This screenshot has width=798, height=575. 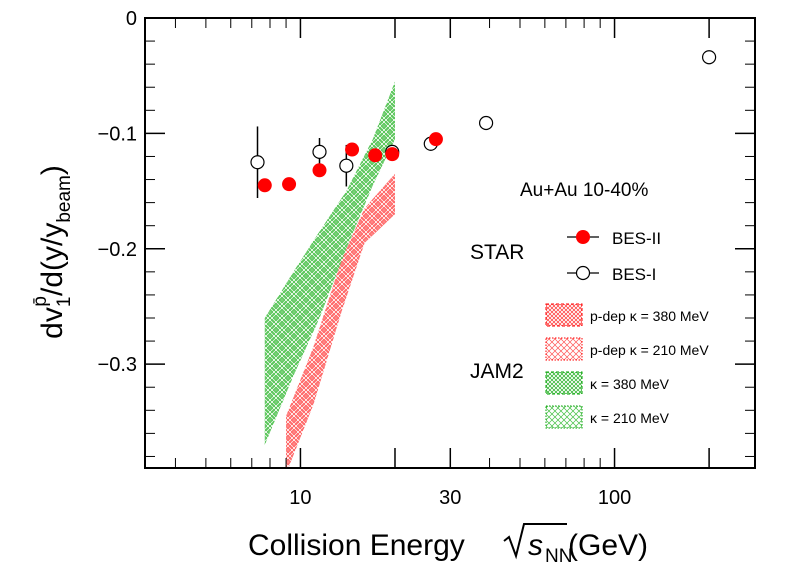 What do you see at coordinates (614, 498) in the screenshot?
I see `x-tick-label: 100` at bounding box center [614, 498].